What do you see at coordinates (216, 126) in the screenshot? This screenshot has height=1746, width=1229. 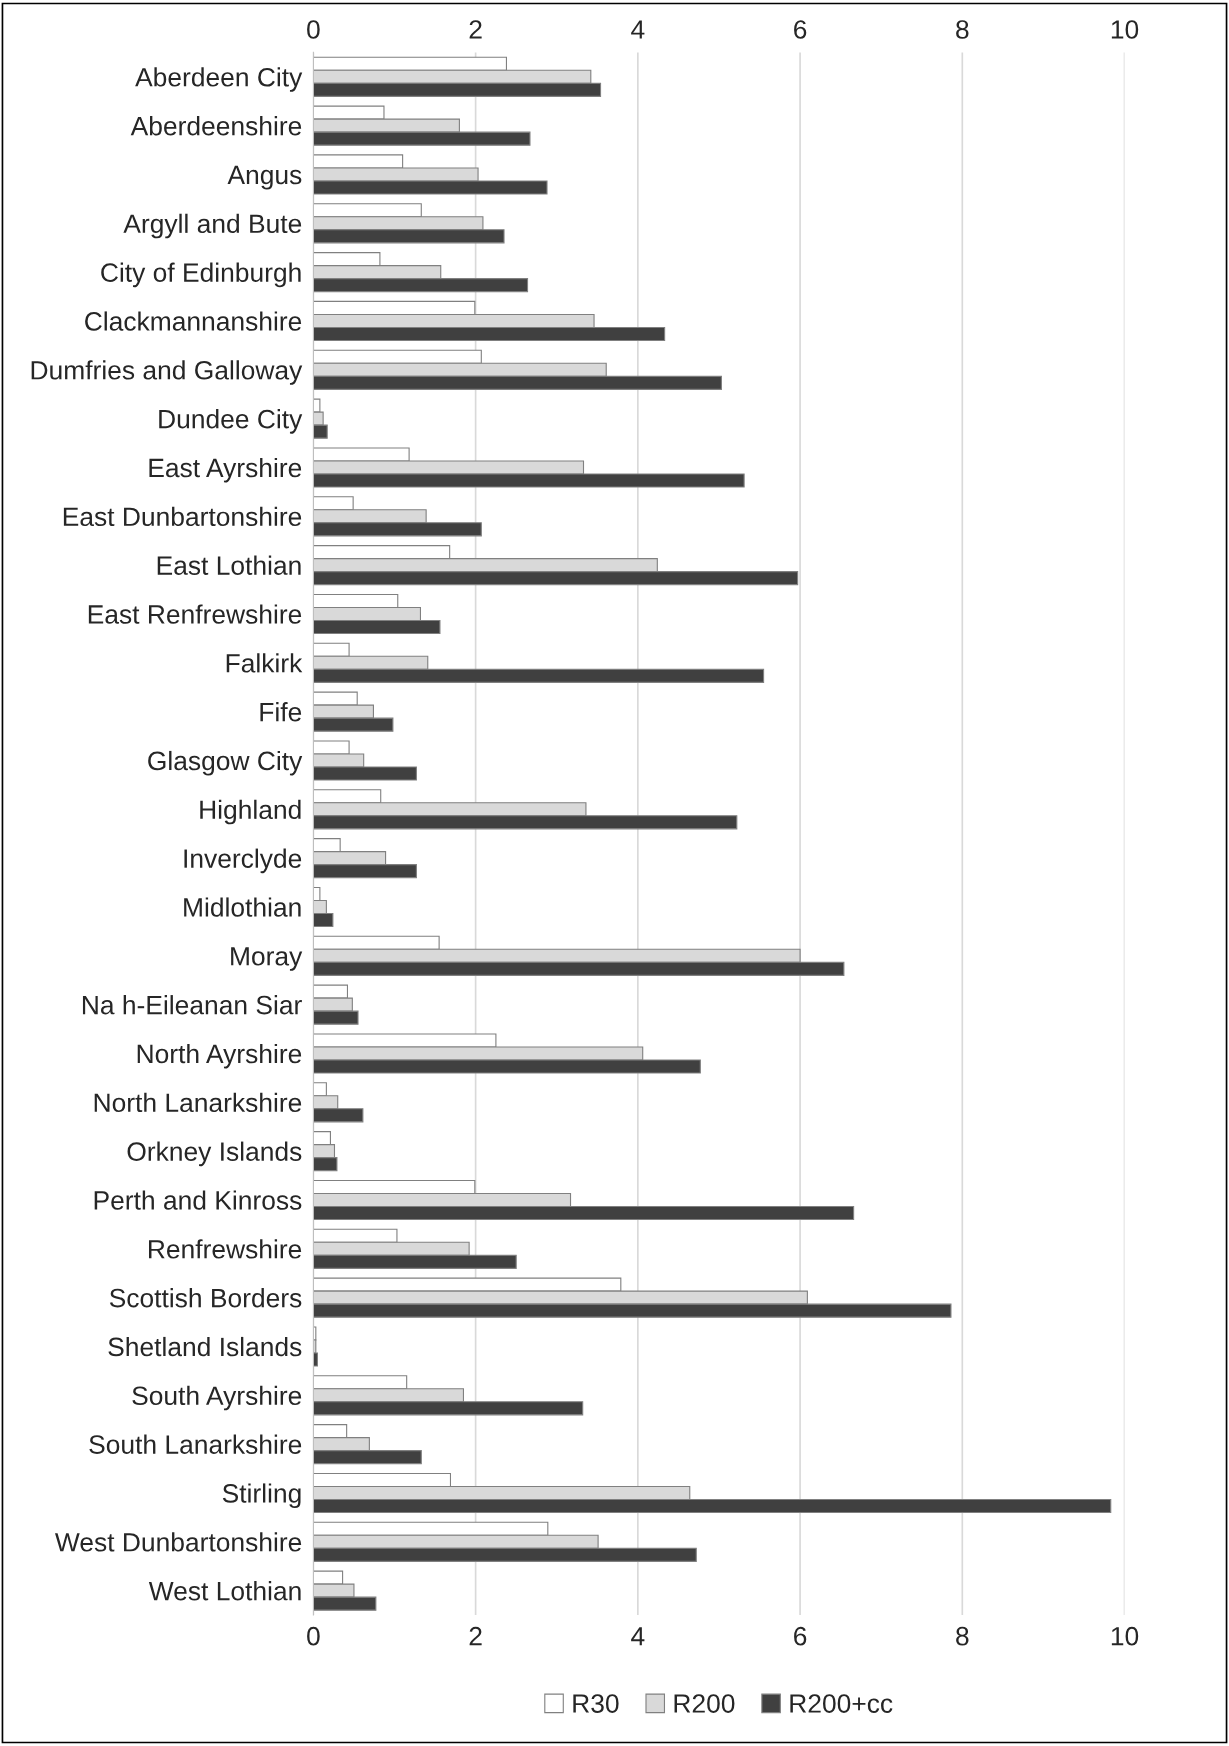 I see `y-tick-label: Aberdeenshire` at bounding box center [216, 126].